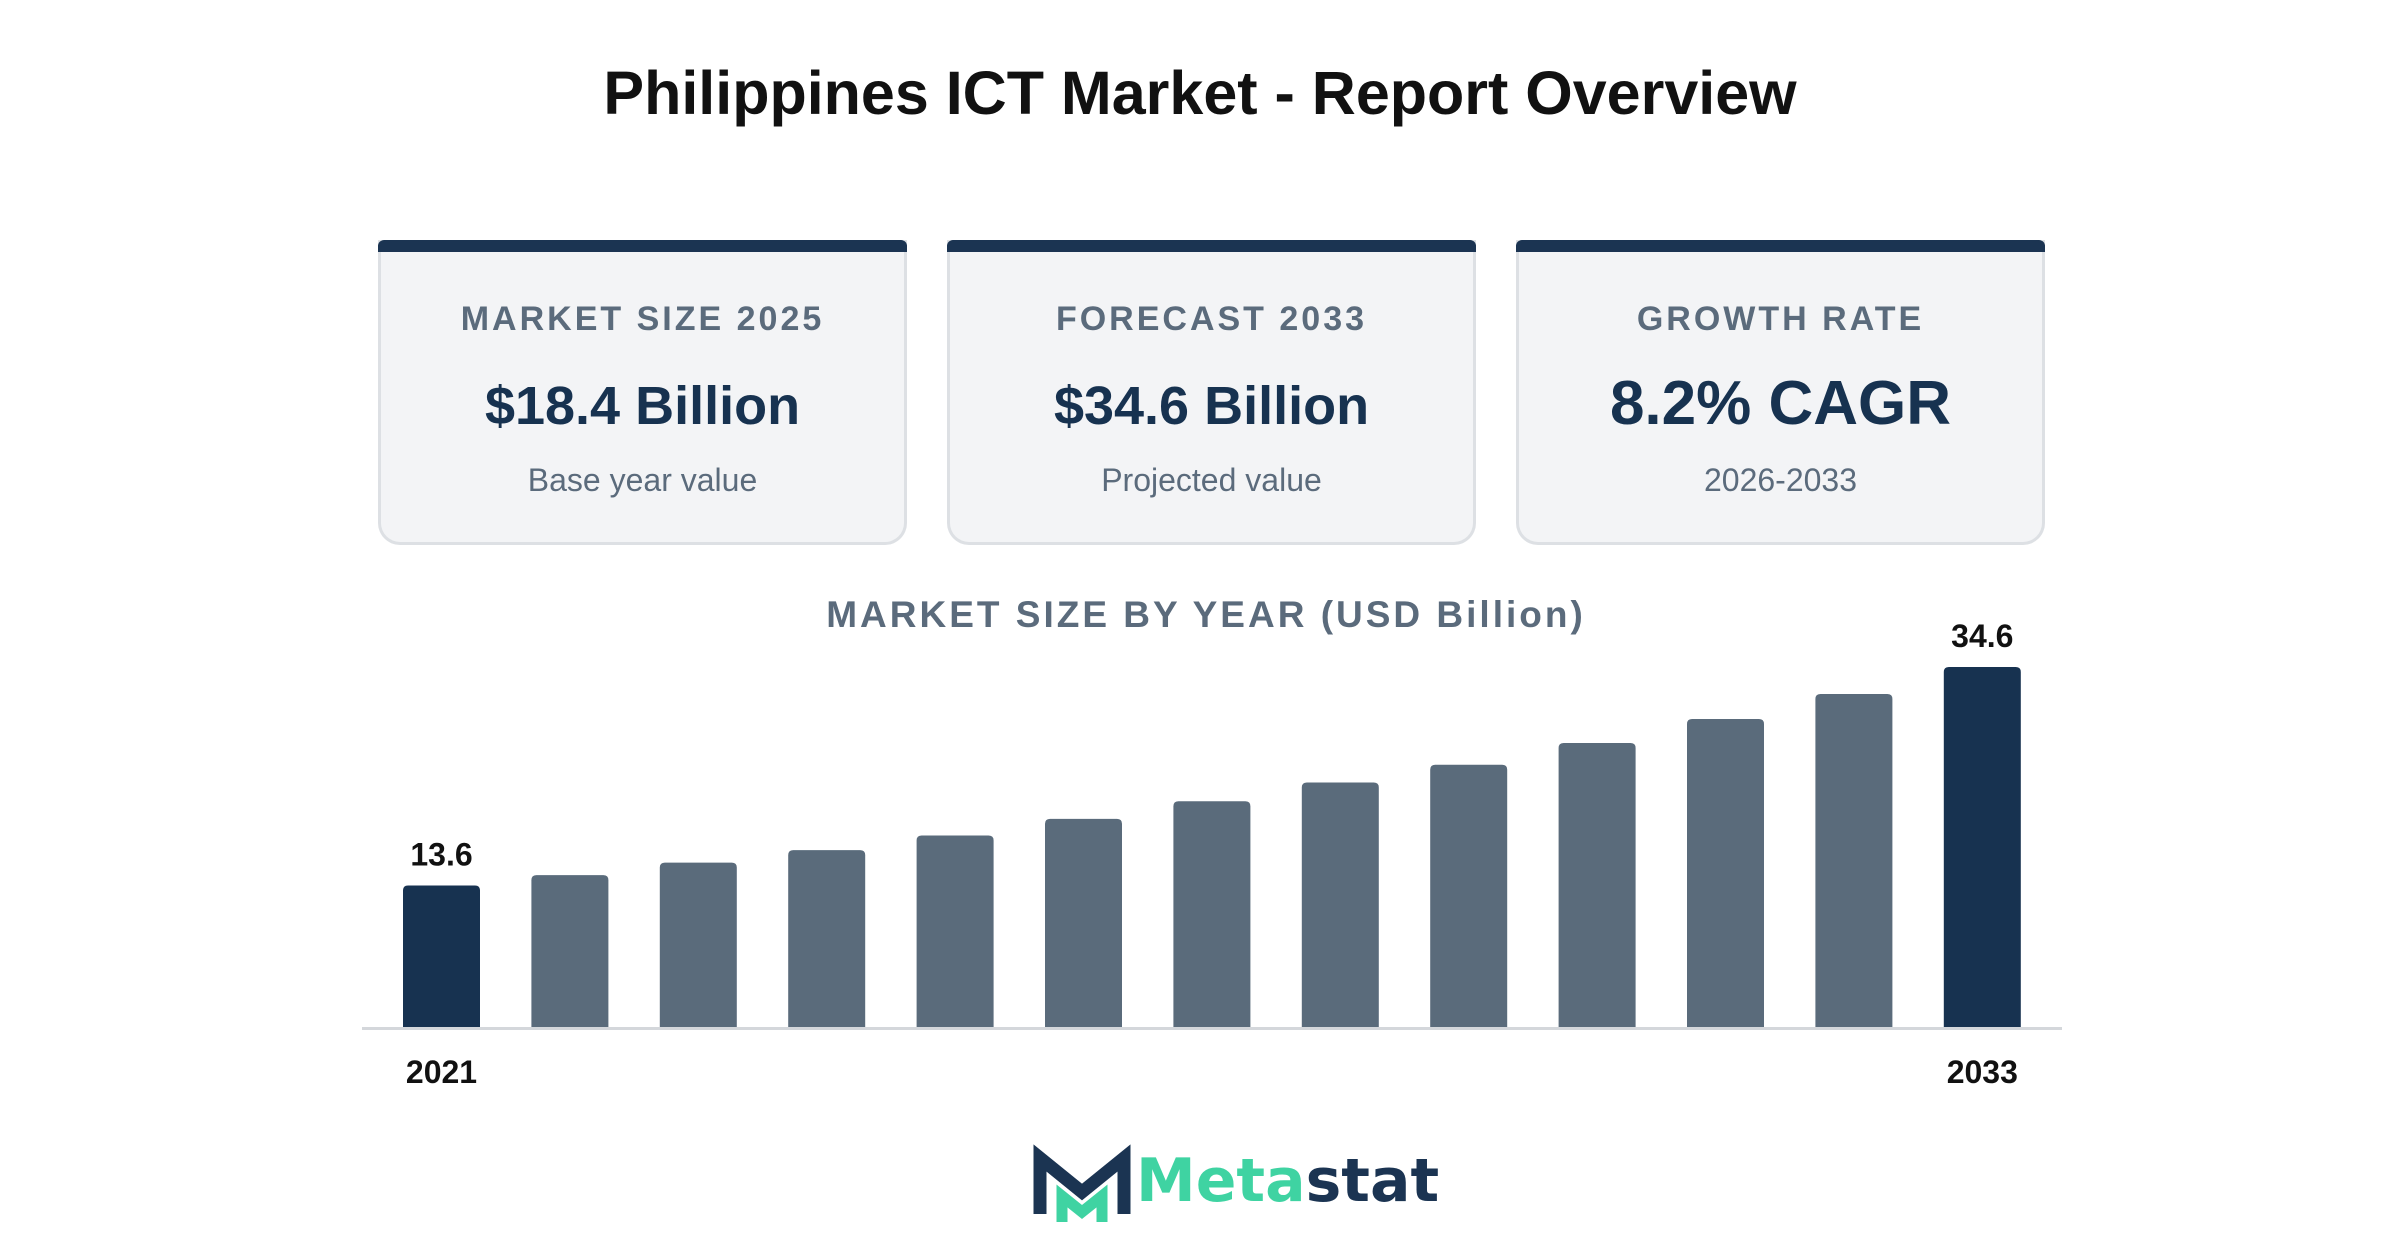  I want to click on growth-rate-card: GROWTH RATE 8.2% CAGR 2026-2033, so click(1780, 392).